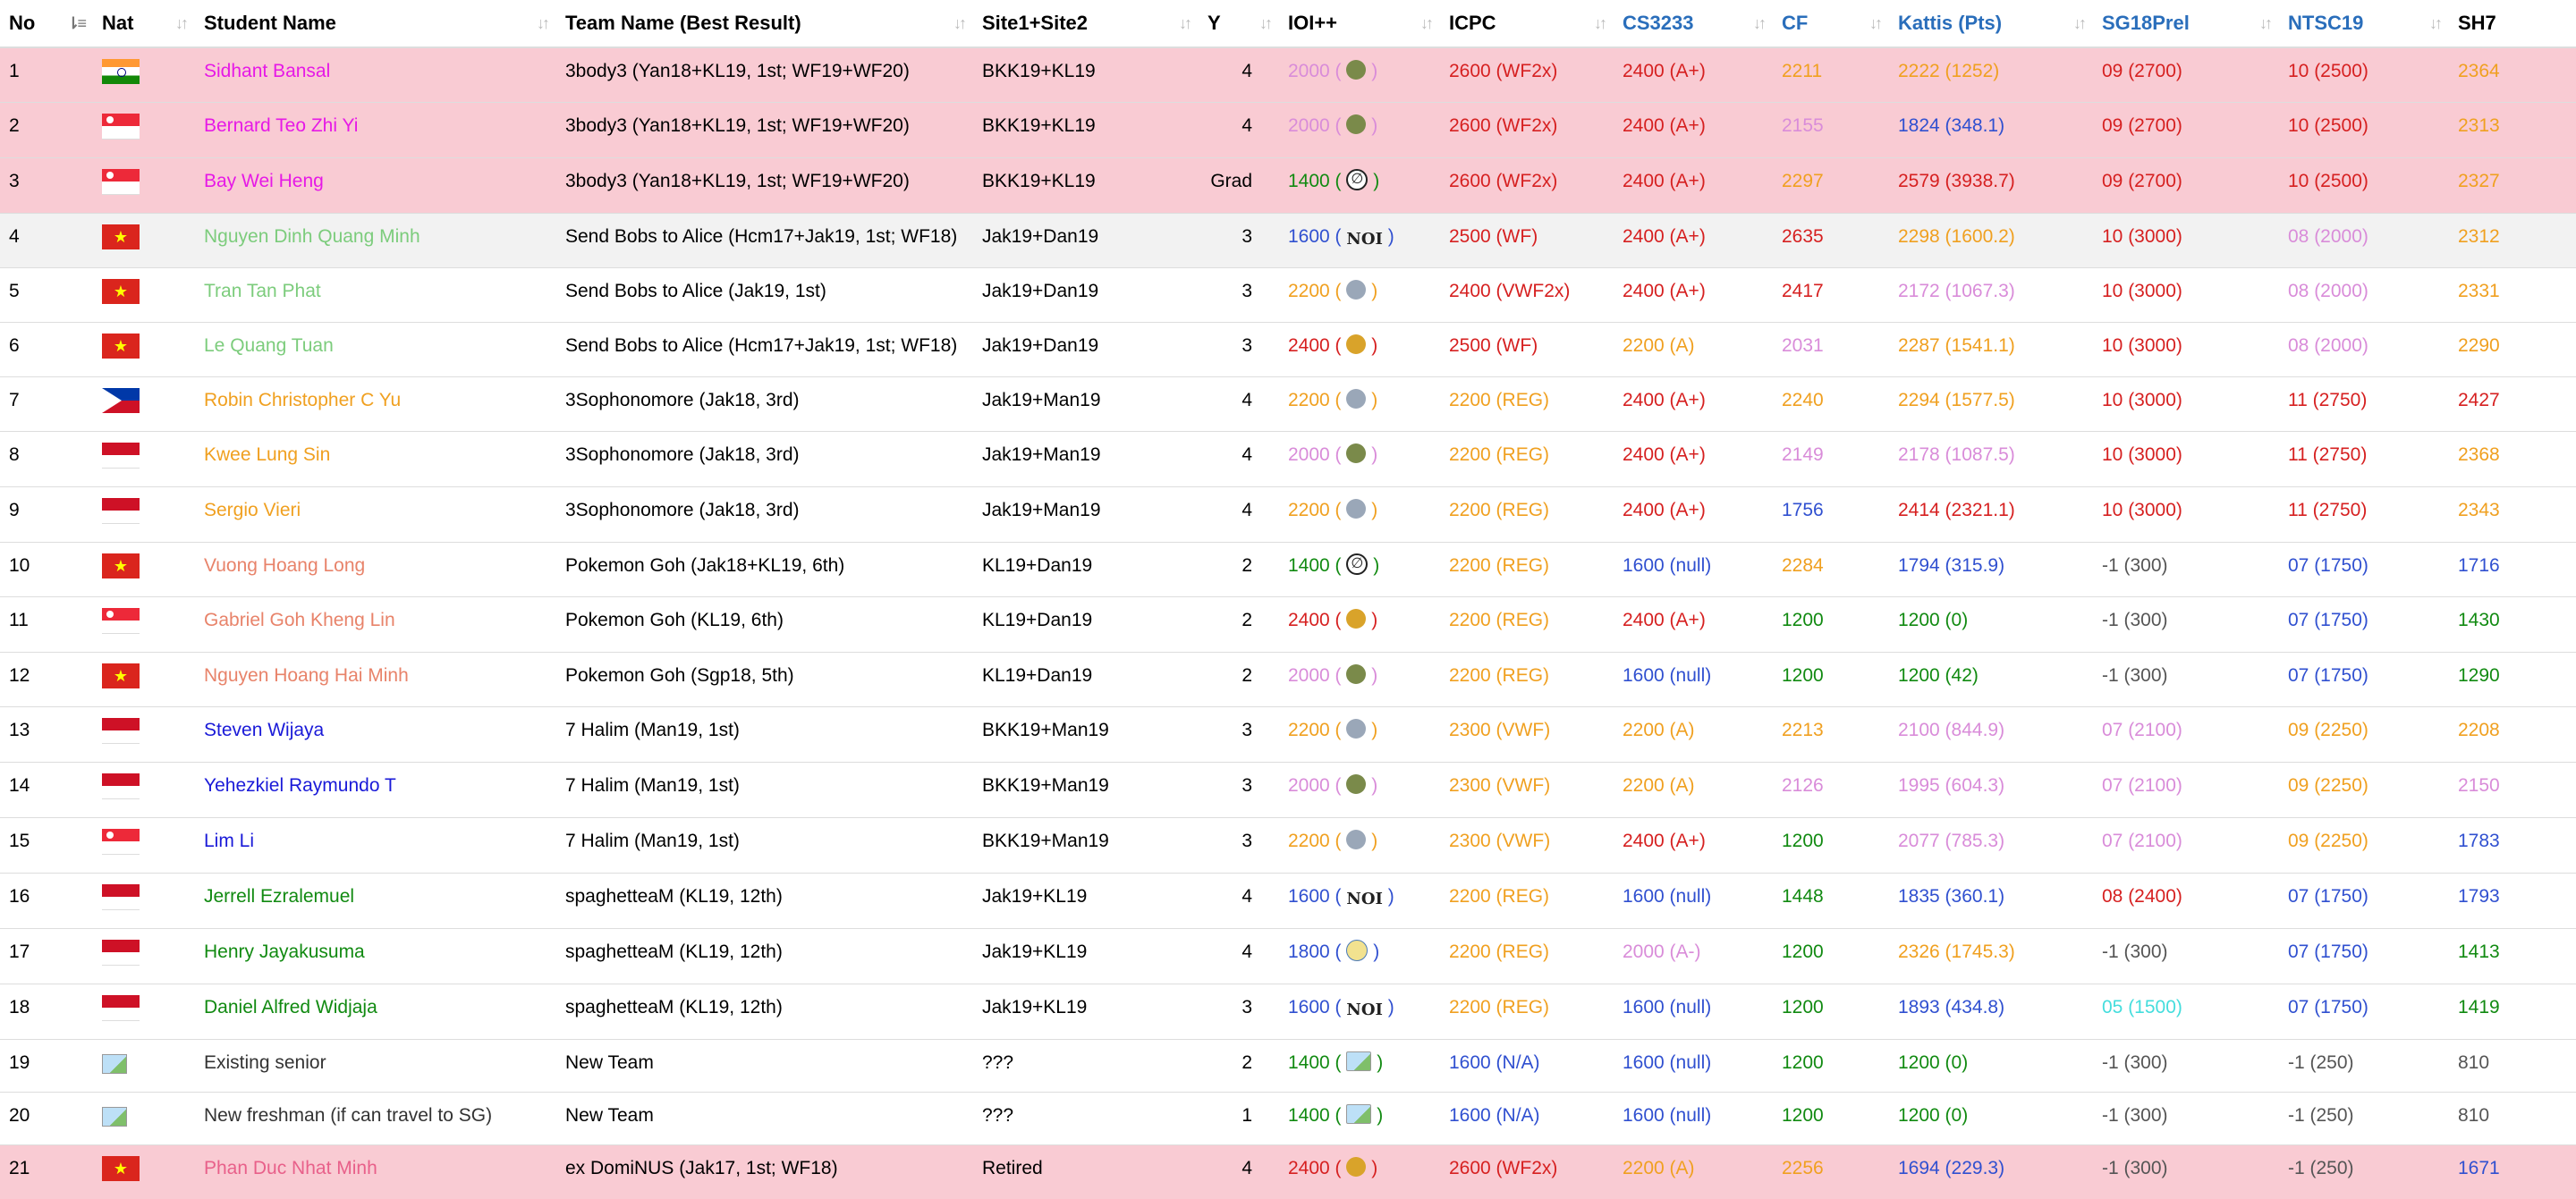 The image size is (2576, 1199). I want to click on icpc-cell: 2600 (WF2x), so click(1527, 186).